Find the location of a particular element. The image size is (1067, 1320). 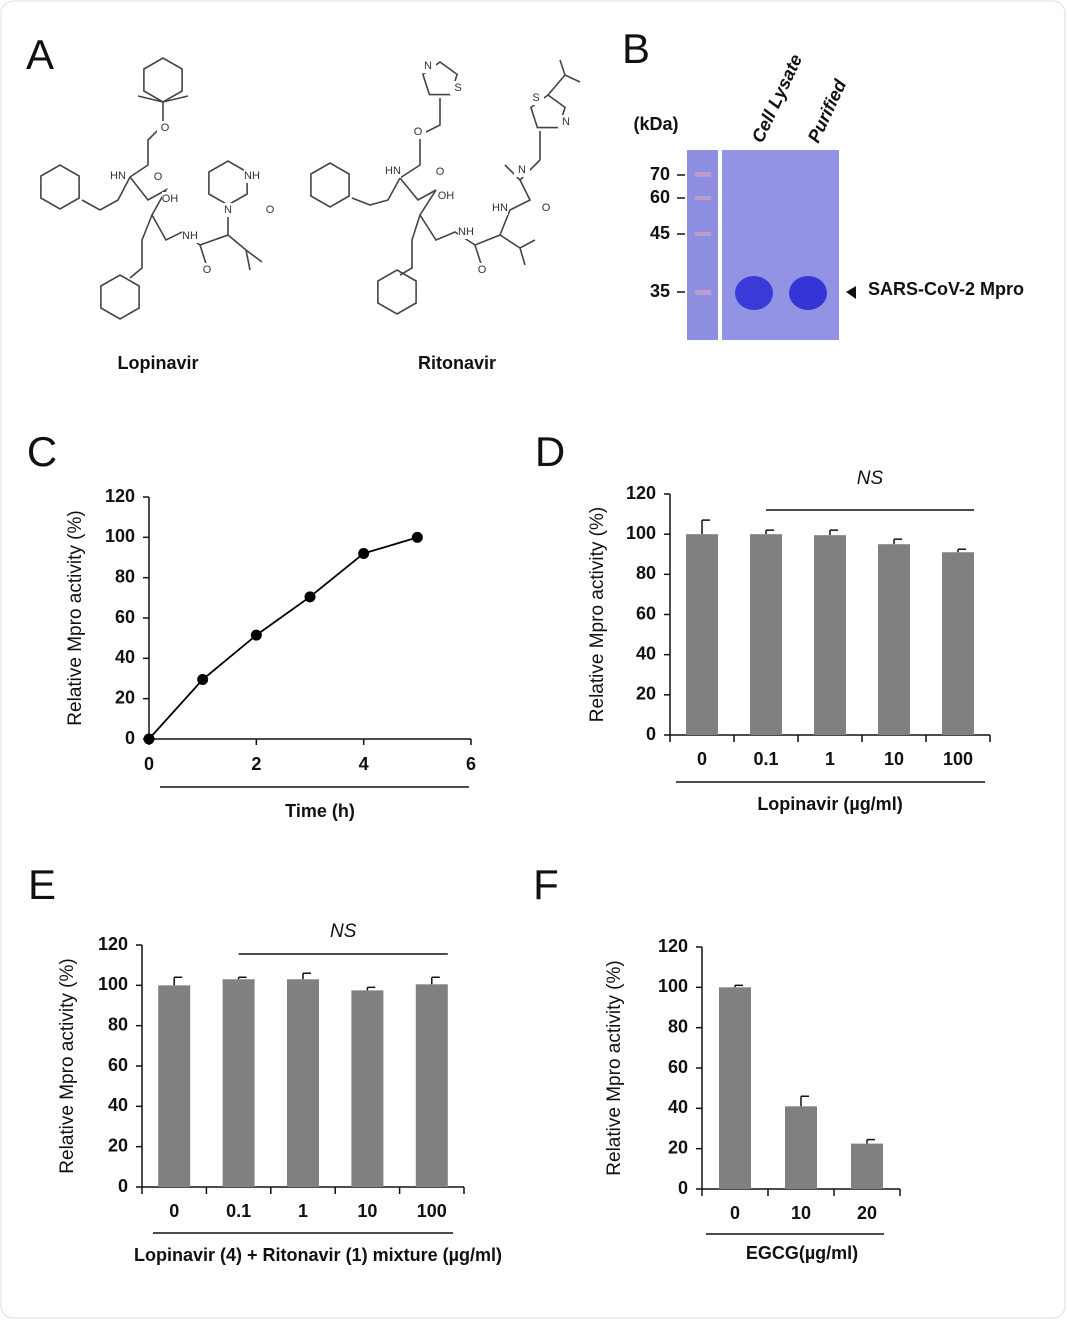

x-tick-label: 2 is located at coordinates (256, 764).